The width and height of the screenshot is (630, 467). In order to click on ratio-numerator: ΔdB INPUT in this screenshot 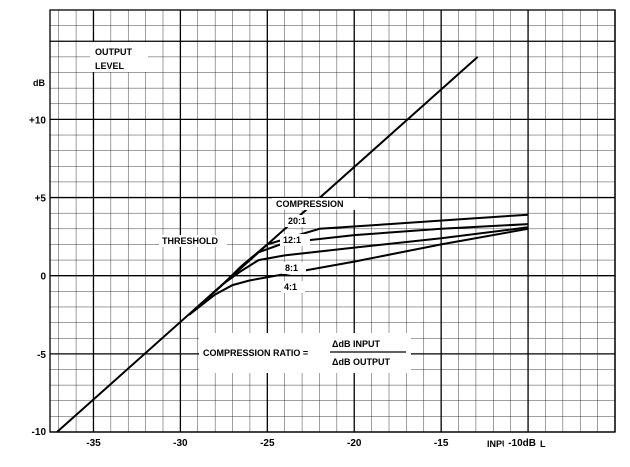, I will do `click(356, 344)`.